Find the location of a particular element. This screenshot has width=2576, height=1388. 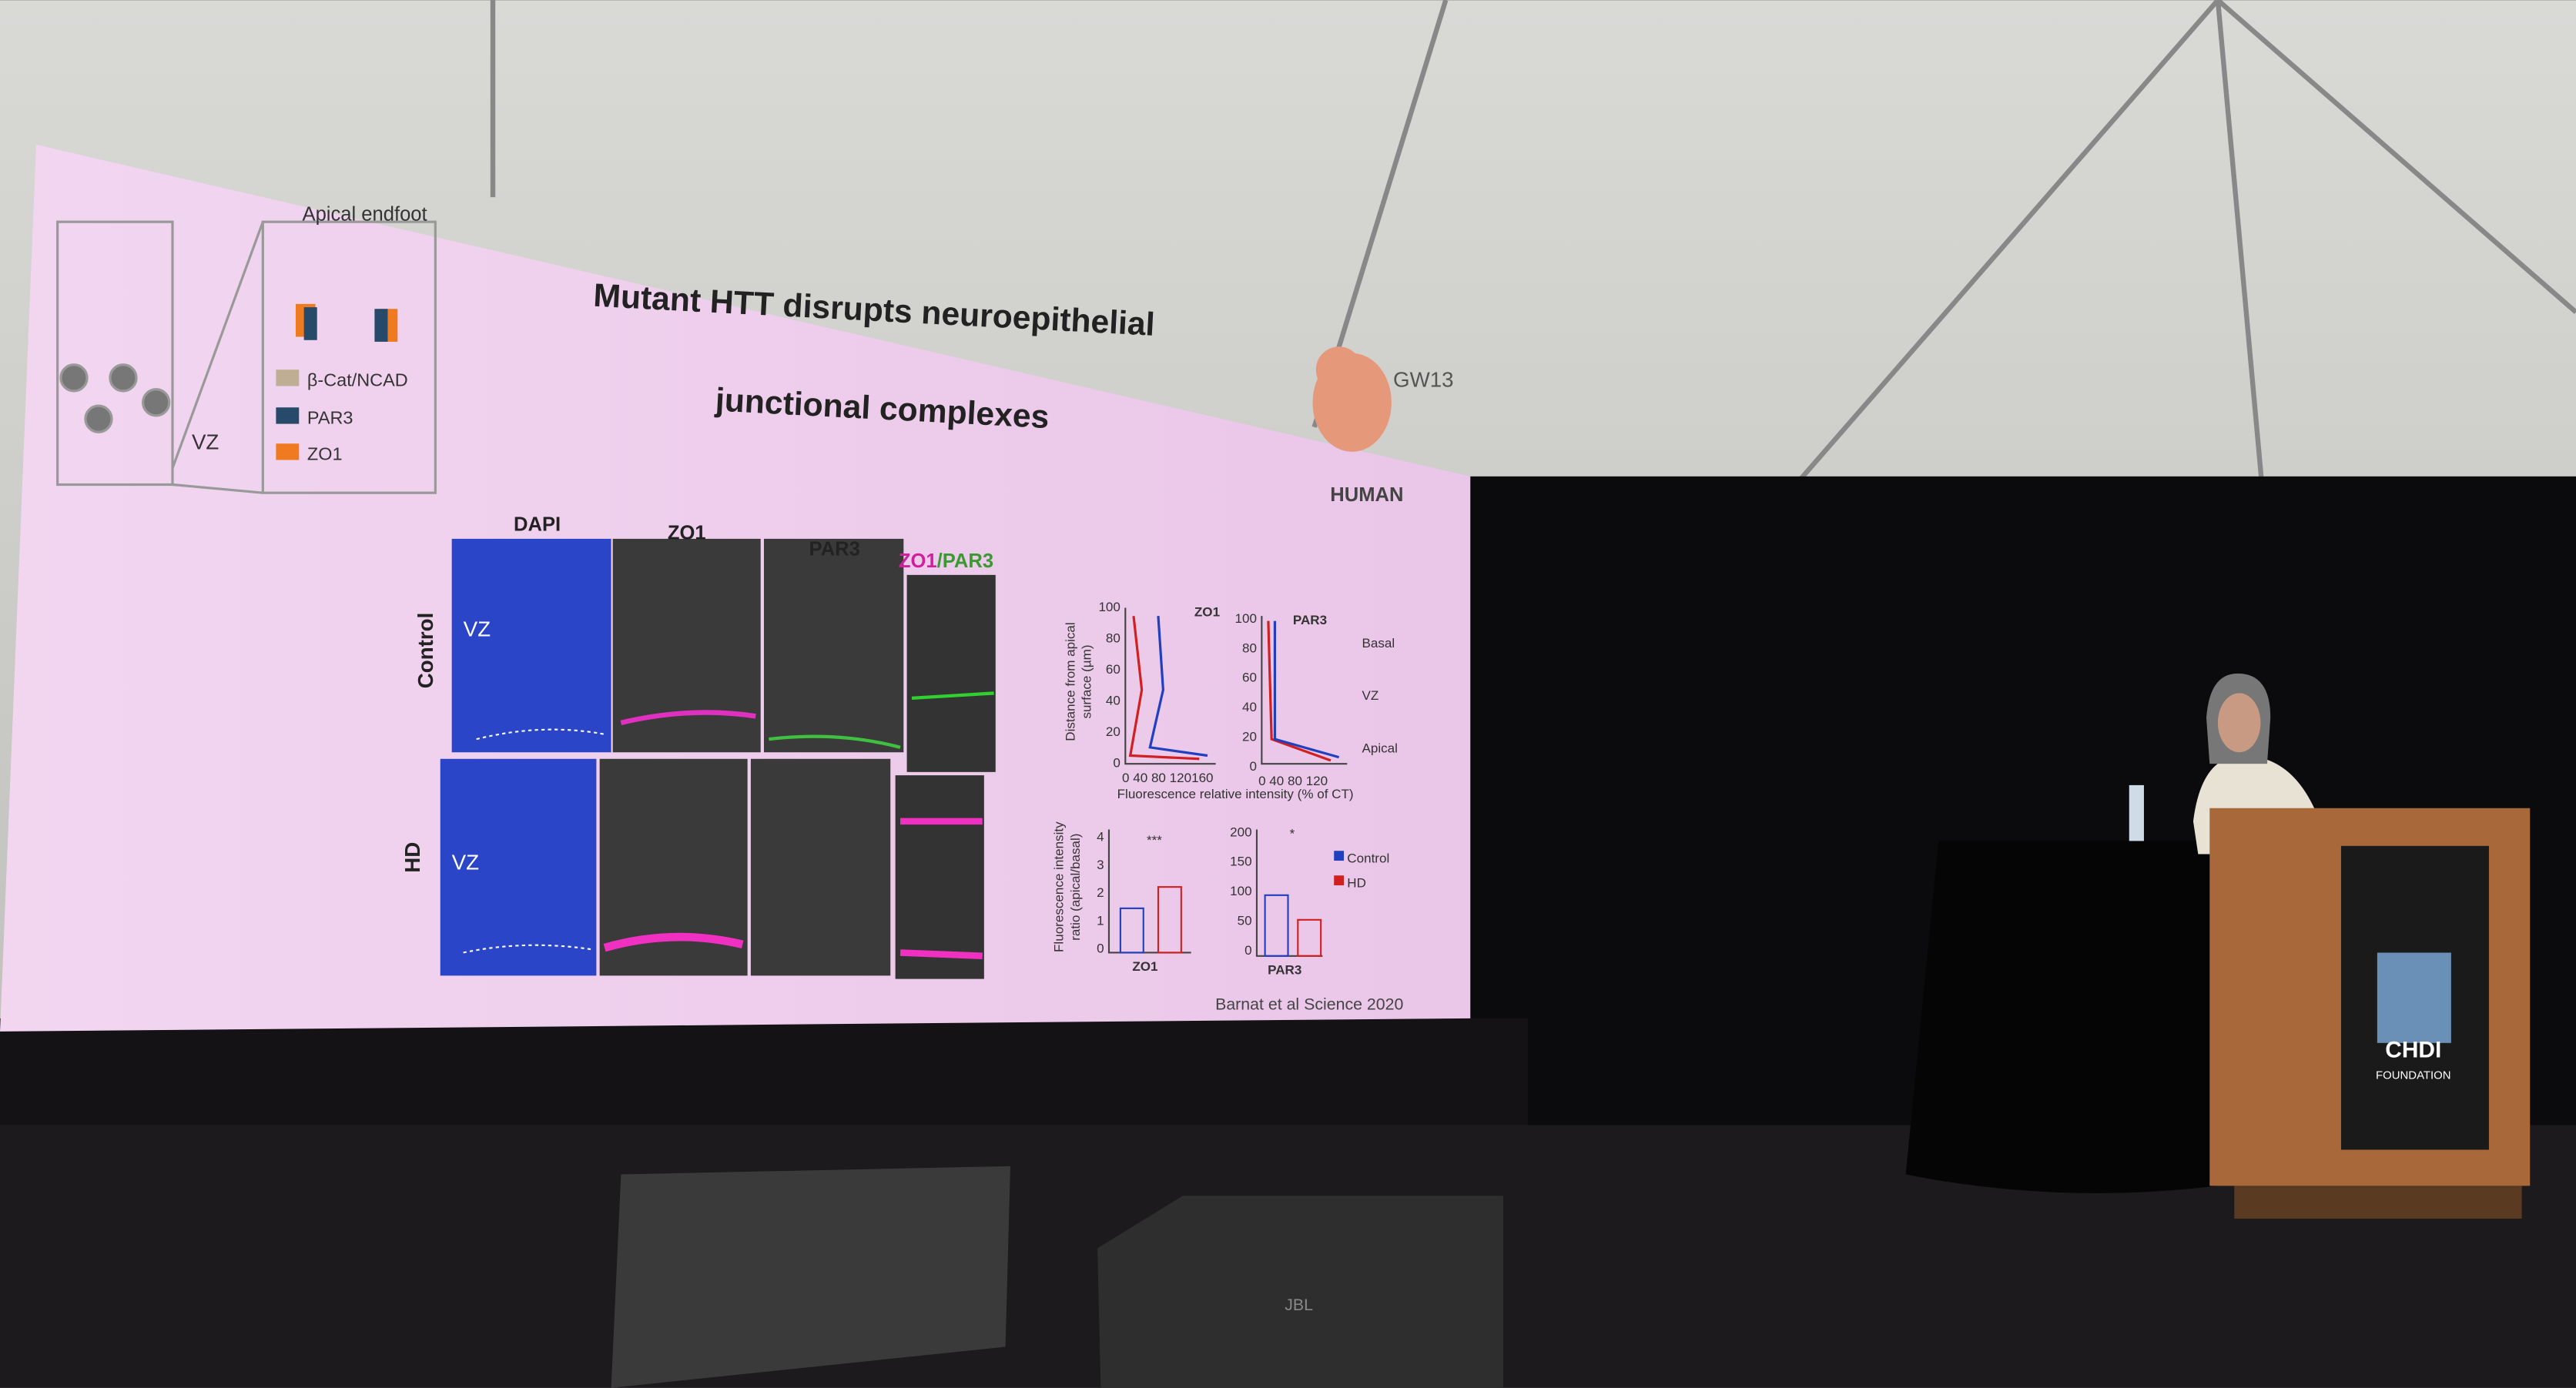

legend: β-Cat/NCAD is located at coordinates (357, 380).